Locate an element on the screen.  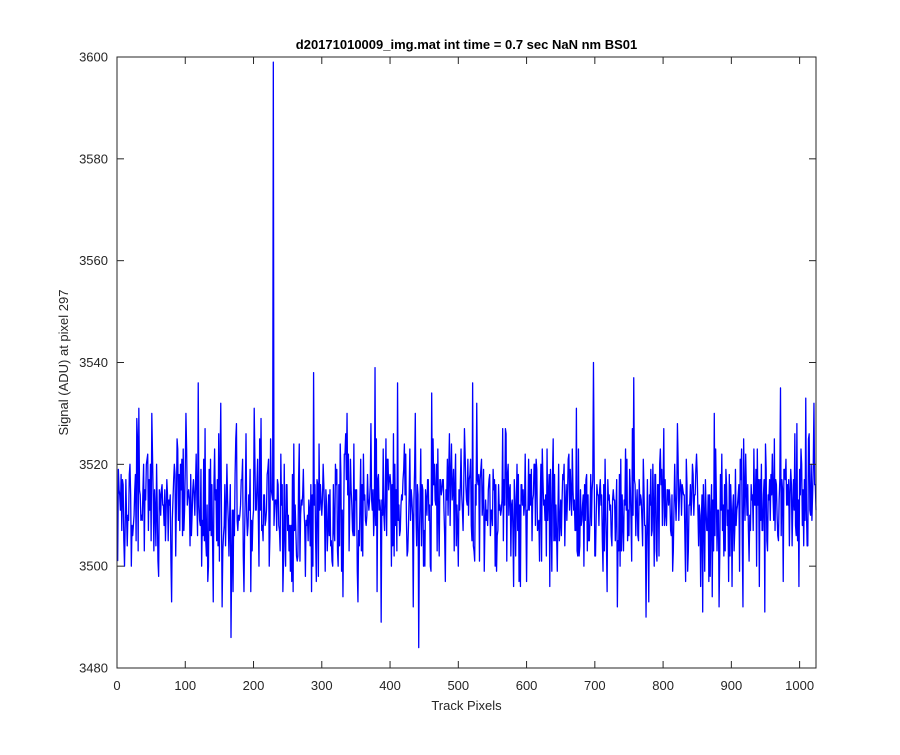
x-tick-label: 200 is located at coordinates (254, 685).